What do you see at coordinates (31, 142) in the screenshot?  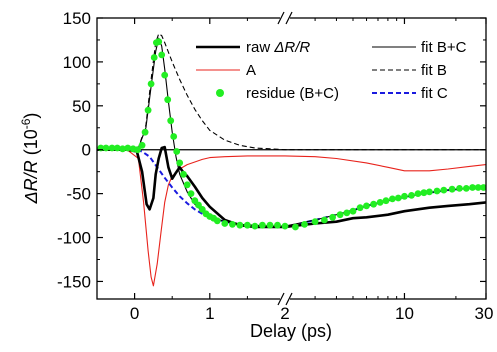 I see `y-axis-title-unit: (10` at bounding box center [31, 142].